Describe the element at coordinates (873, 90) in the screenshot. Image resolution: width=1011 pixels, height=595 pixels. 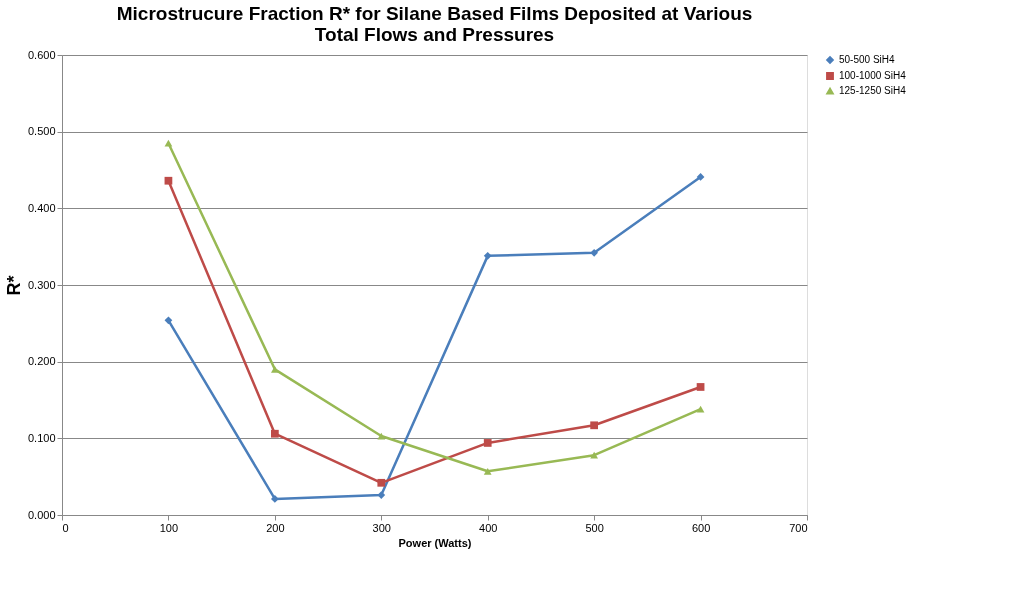
I see `legend-label: 125-1250 SiH4` at that location.